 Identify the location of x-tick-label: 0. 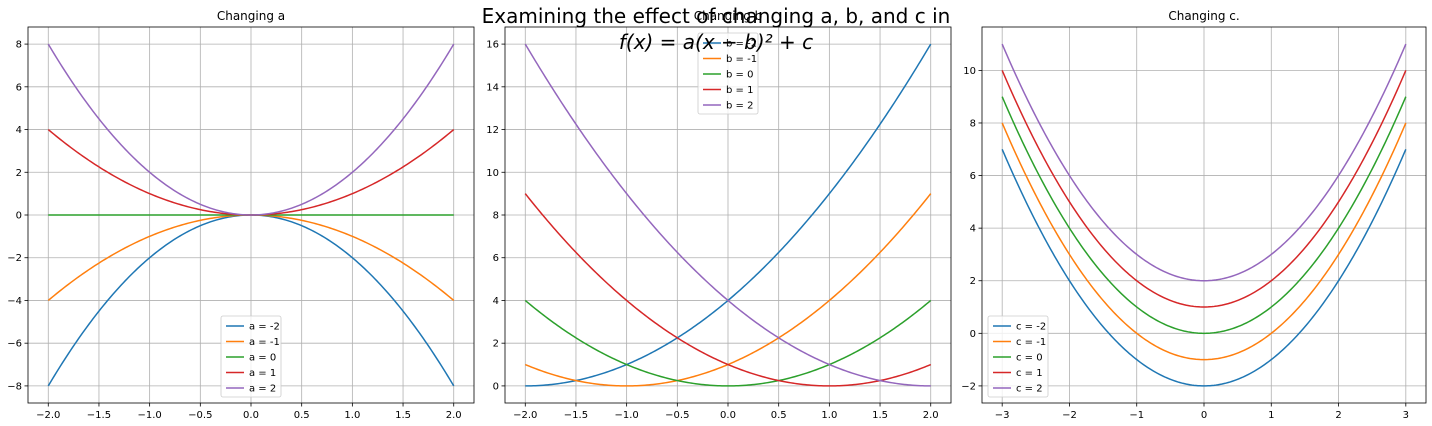
(1204, 415).